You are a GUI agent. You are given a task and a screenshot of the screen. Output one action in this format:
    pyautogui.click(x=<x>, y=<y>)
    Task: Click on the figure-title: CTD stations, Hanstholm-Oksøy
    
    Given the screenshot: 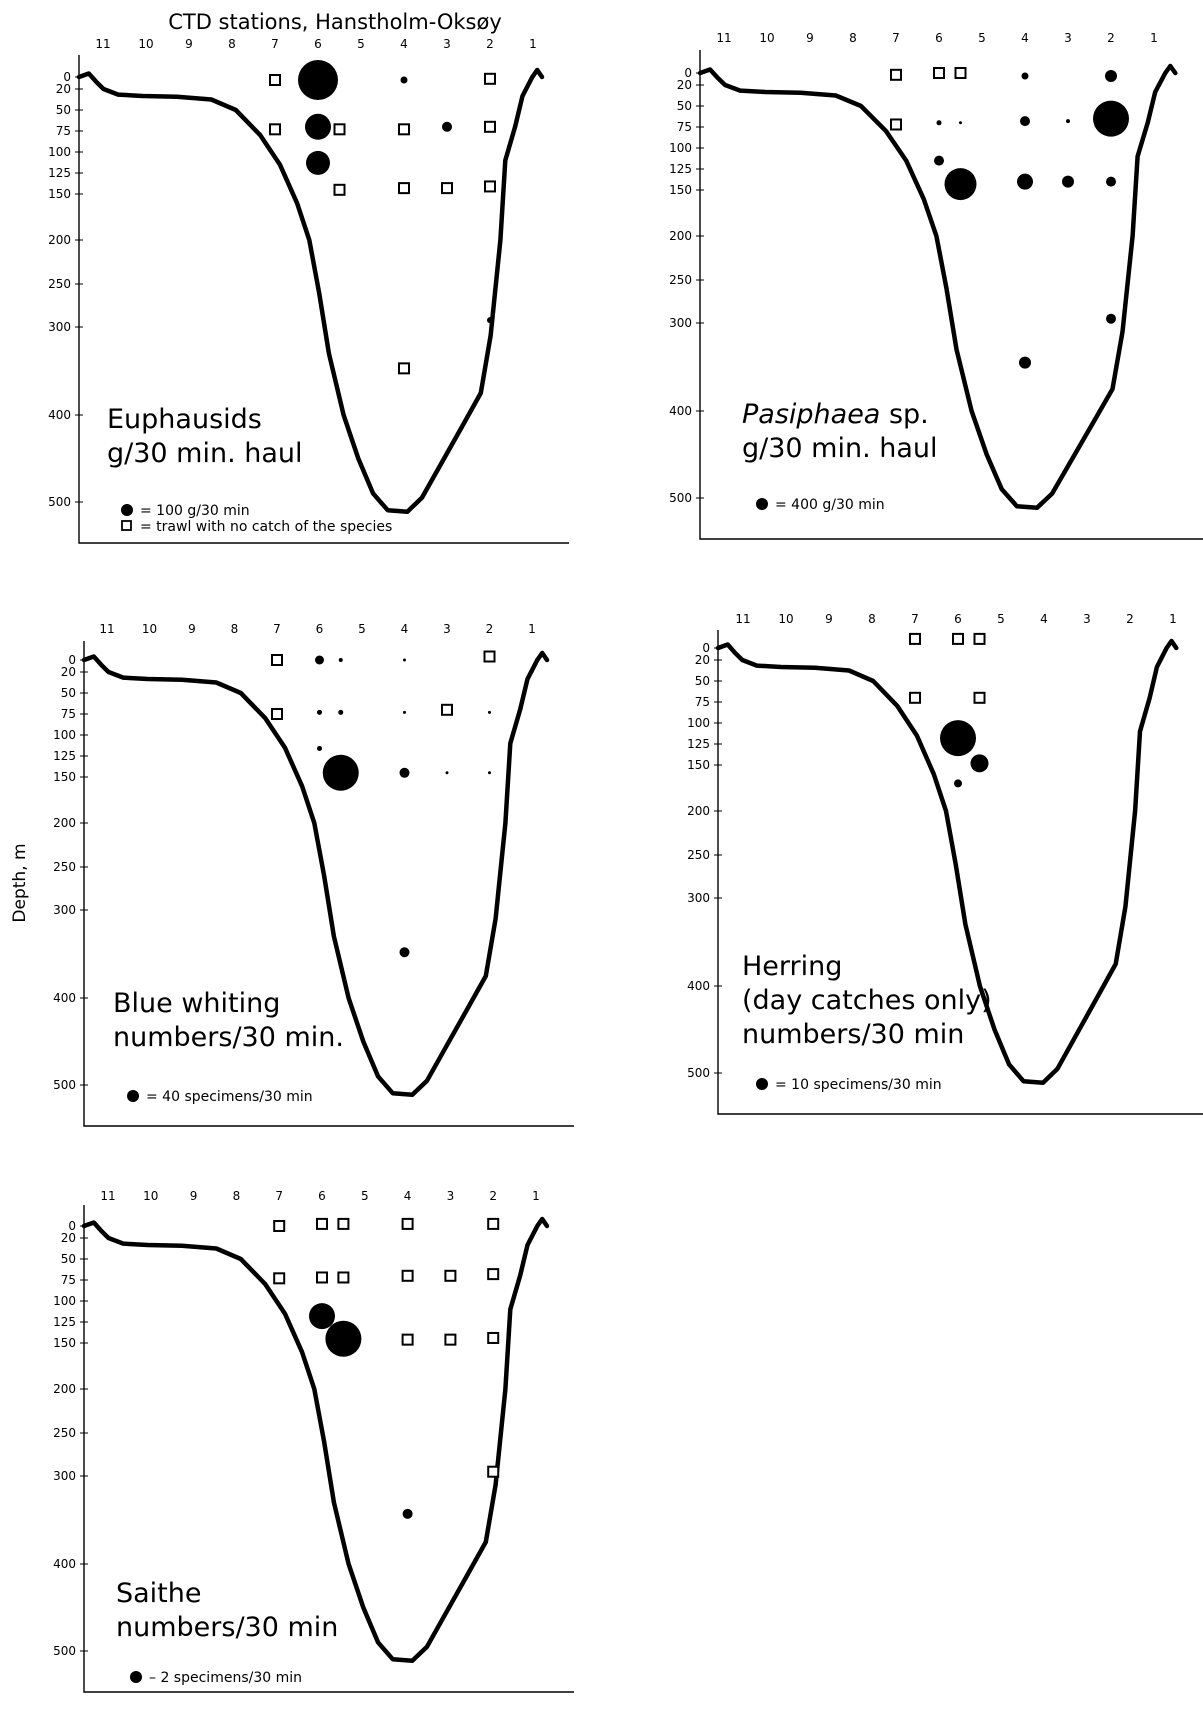 What is the action you would take?
    pyautogui.click(x=335, y=22)
    